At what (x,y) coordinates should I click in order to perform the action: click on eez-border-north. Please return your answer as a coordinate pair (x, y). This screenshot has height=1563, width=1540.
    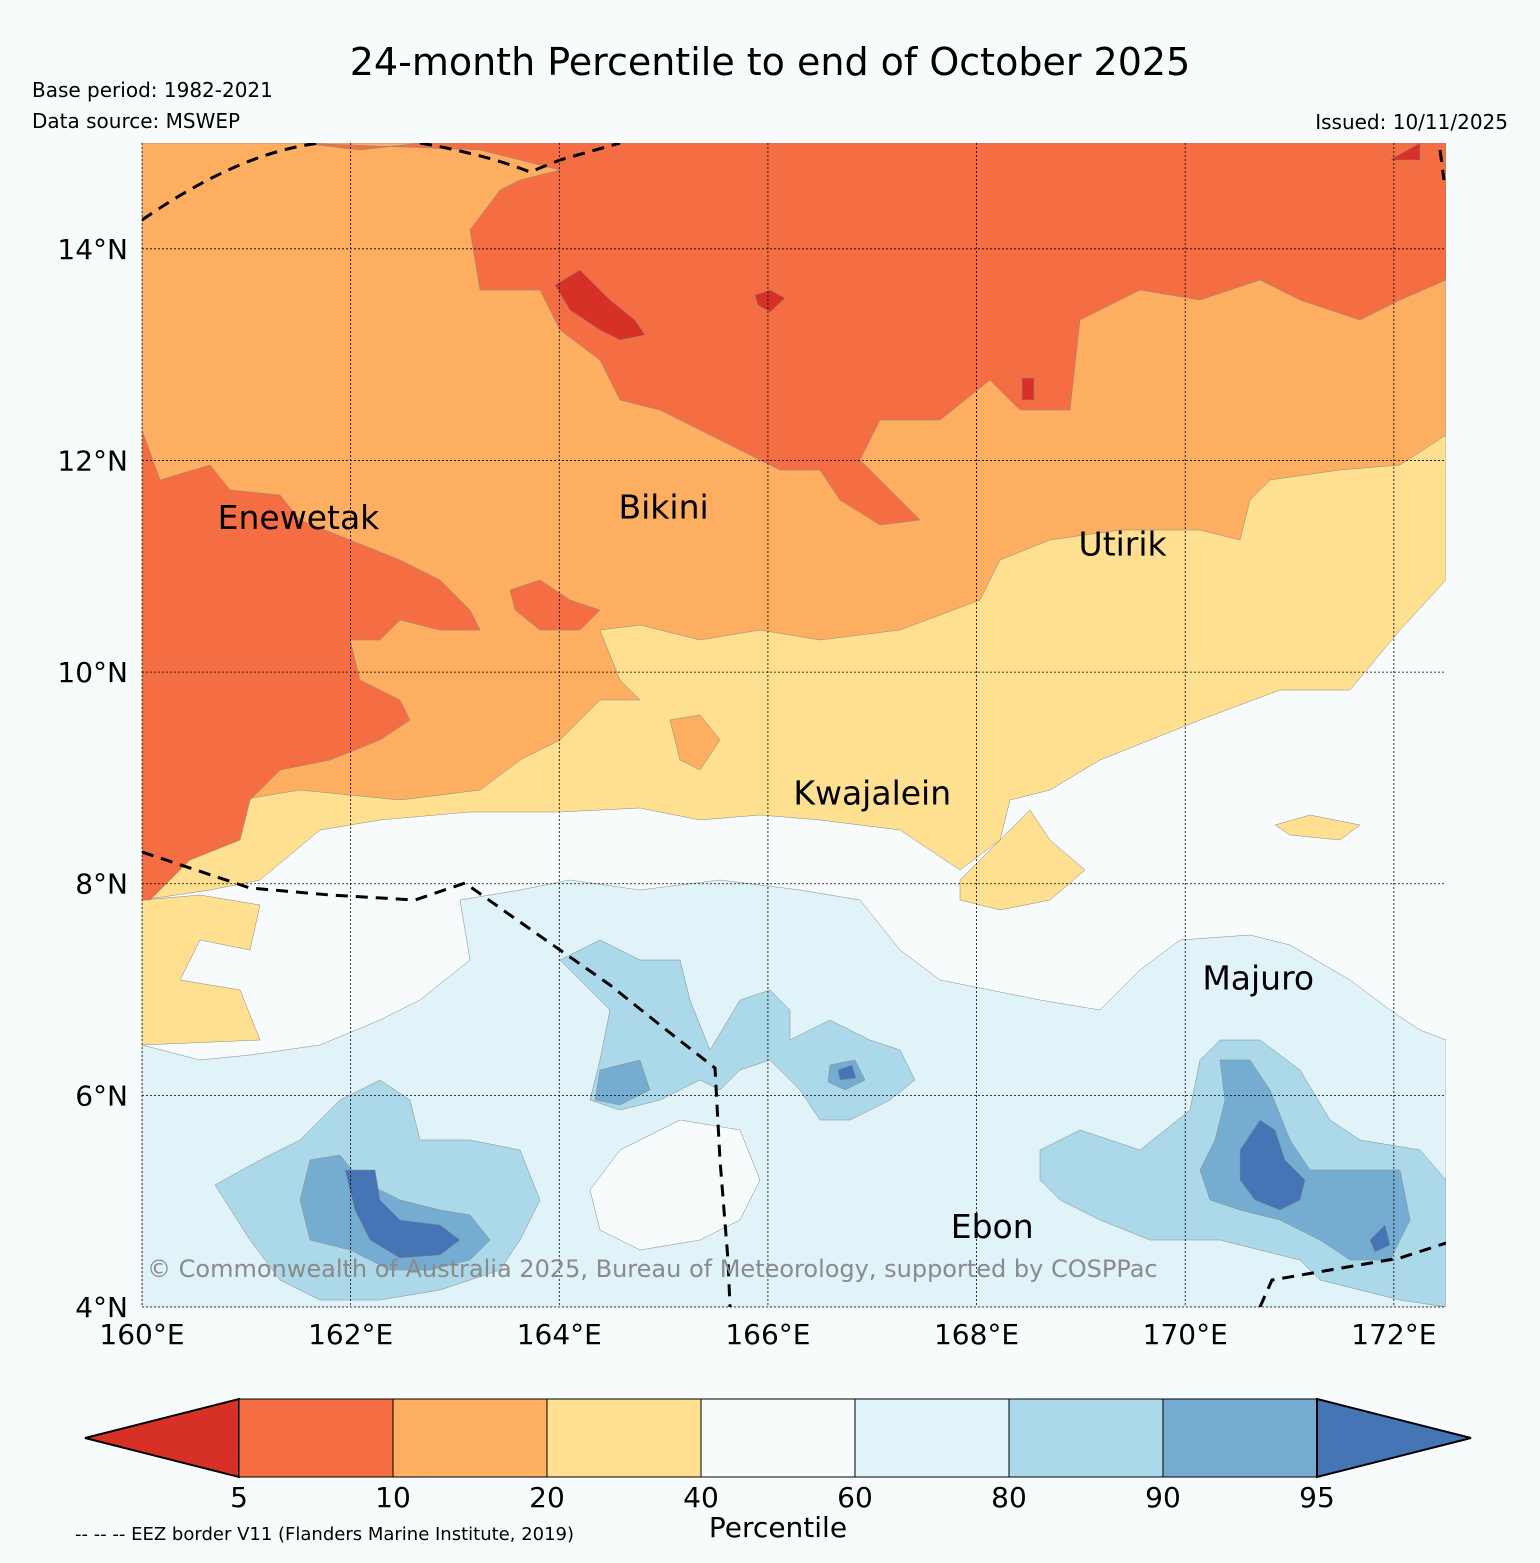
    Looking at the image, I should click on (381, 182).